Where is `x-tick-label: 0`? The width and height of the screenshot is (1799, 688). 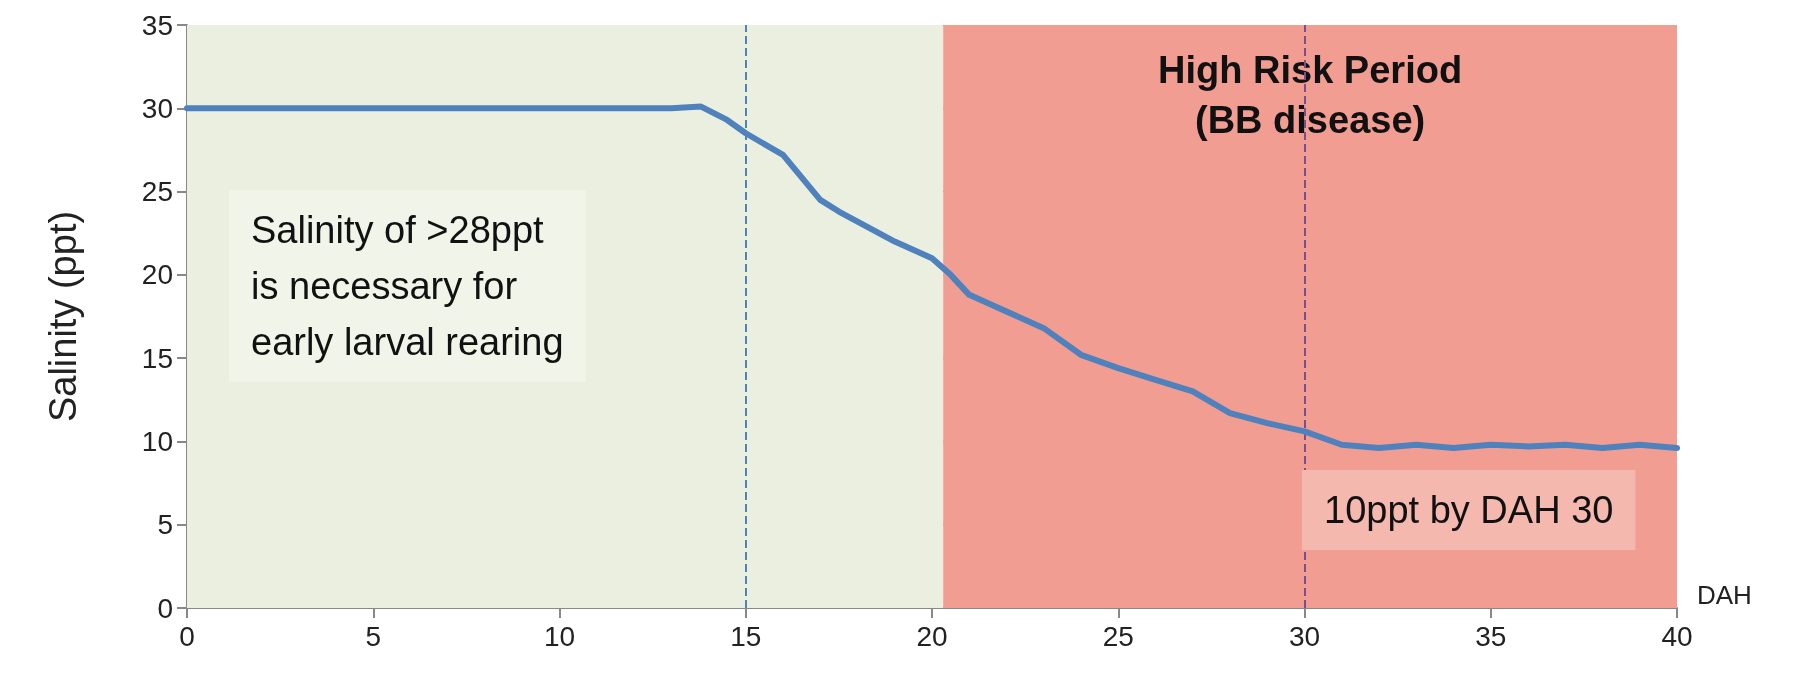
x-tick-label: 0 is located at coordinates (187, 636).